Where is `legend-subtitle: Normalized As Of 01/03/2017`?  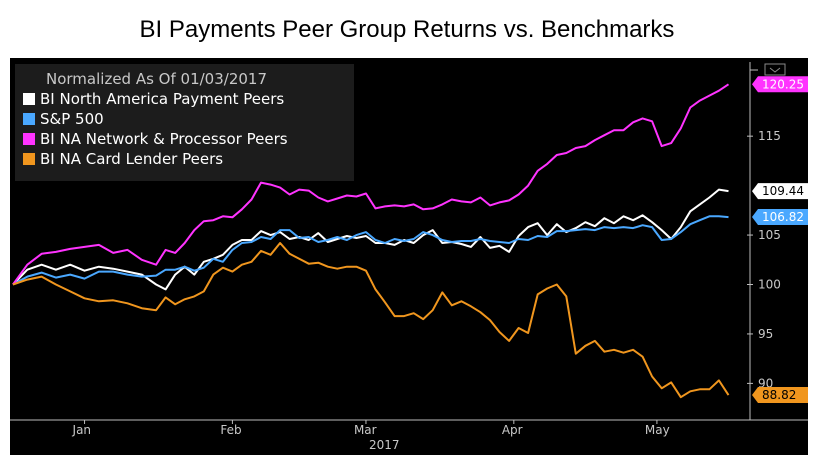
legend-subtitle: Normalized As Of 01/03/2017 is located at coordinates (156, 79).